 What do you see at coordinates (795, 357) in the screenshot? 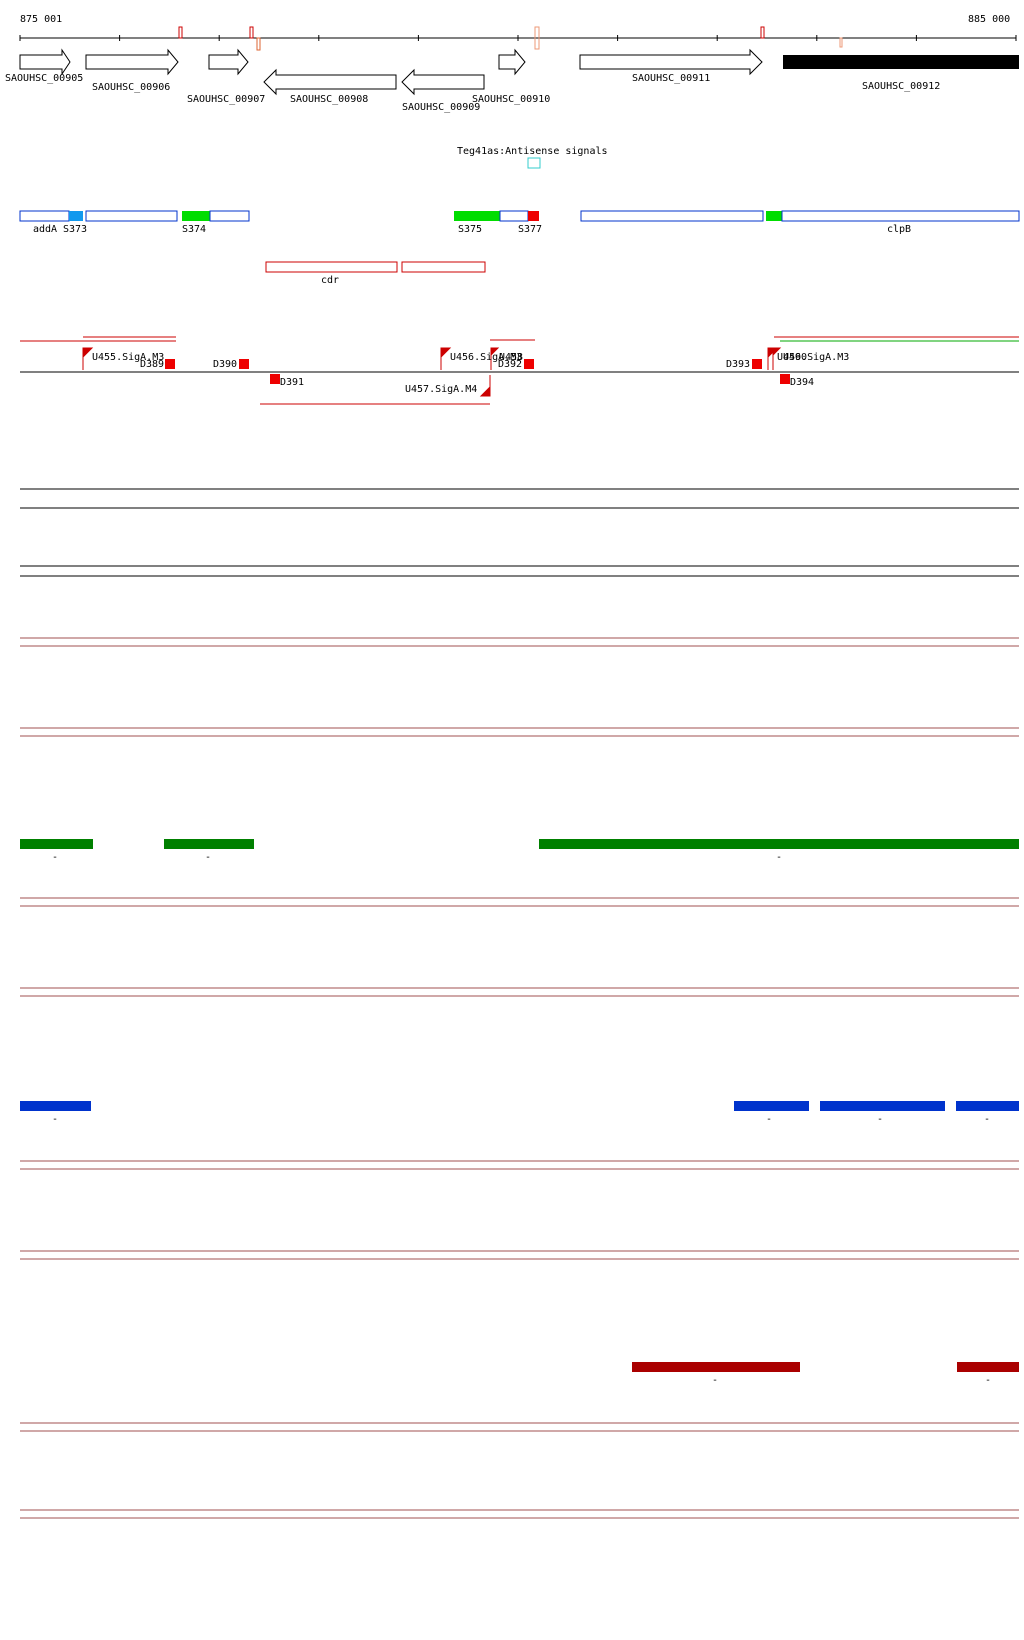
I see `tss-label: U460` at bounding box center [795, 357].